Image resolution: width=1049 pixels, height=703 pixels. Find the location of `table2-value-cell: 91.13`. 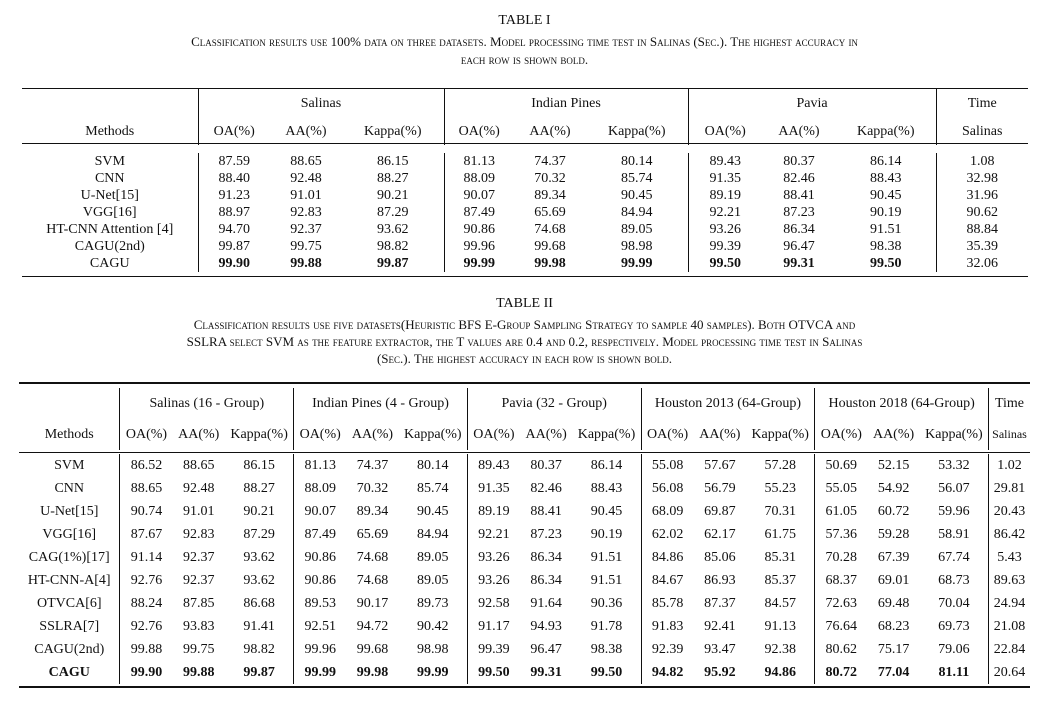

table2-value-cell: 91.13 is located at coordinates (780, 626).